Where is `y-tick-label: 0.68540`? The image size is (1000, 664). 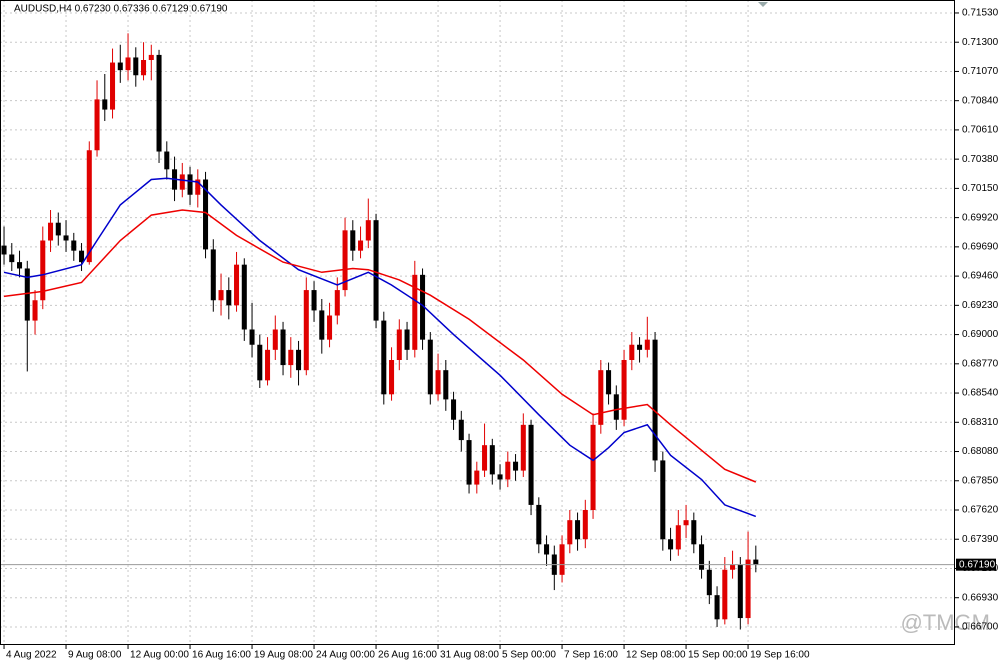 y-tick-label: 0.68540 is located at coordinates (980, 393).